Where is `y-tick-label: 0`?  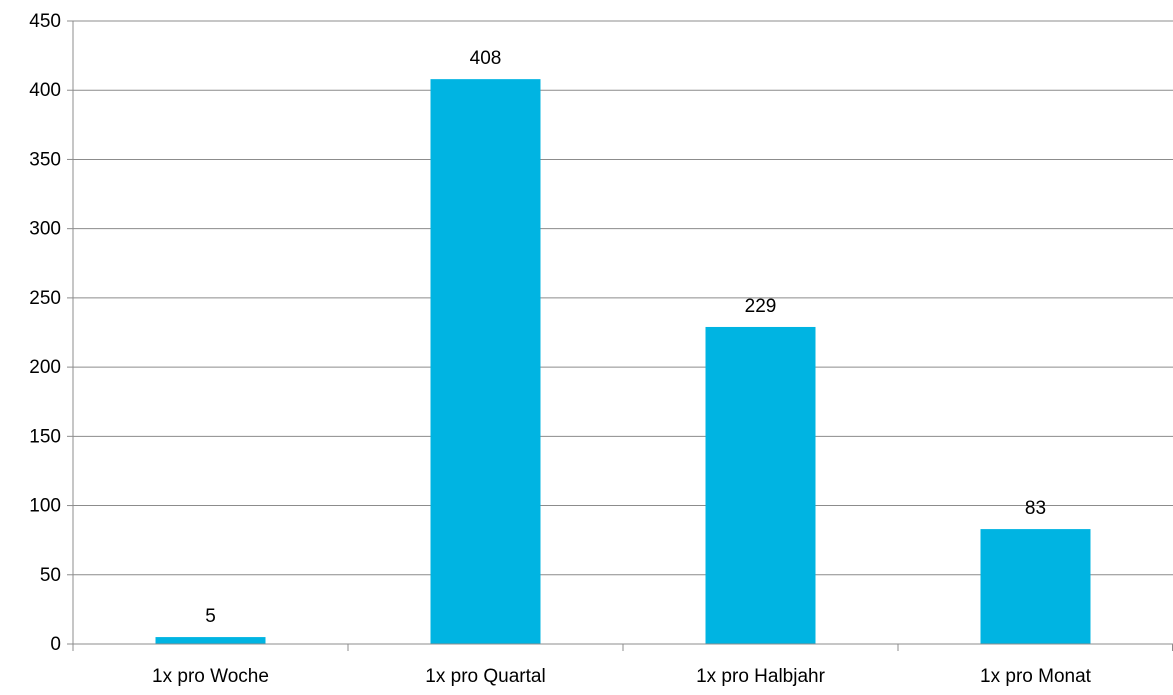 y-tick-label: 0 is located at coordinates (55, 644).